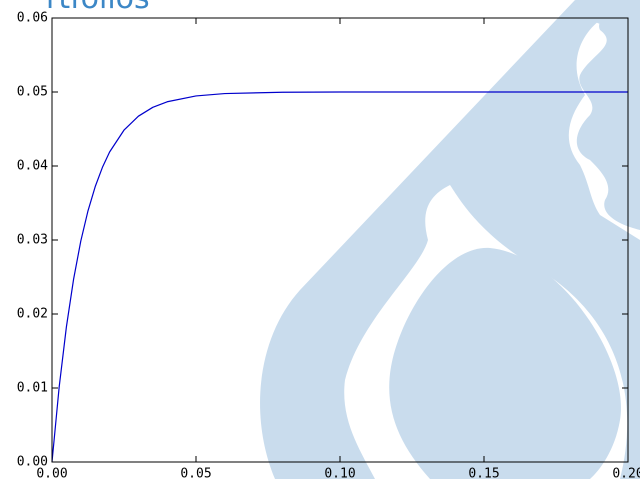  What do you see at coordinates (483, 473) in the screenshot?
I see `x-tick-label: 0.15` at bounding box center [483, 473].